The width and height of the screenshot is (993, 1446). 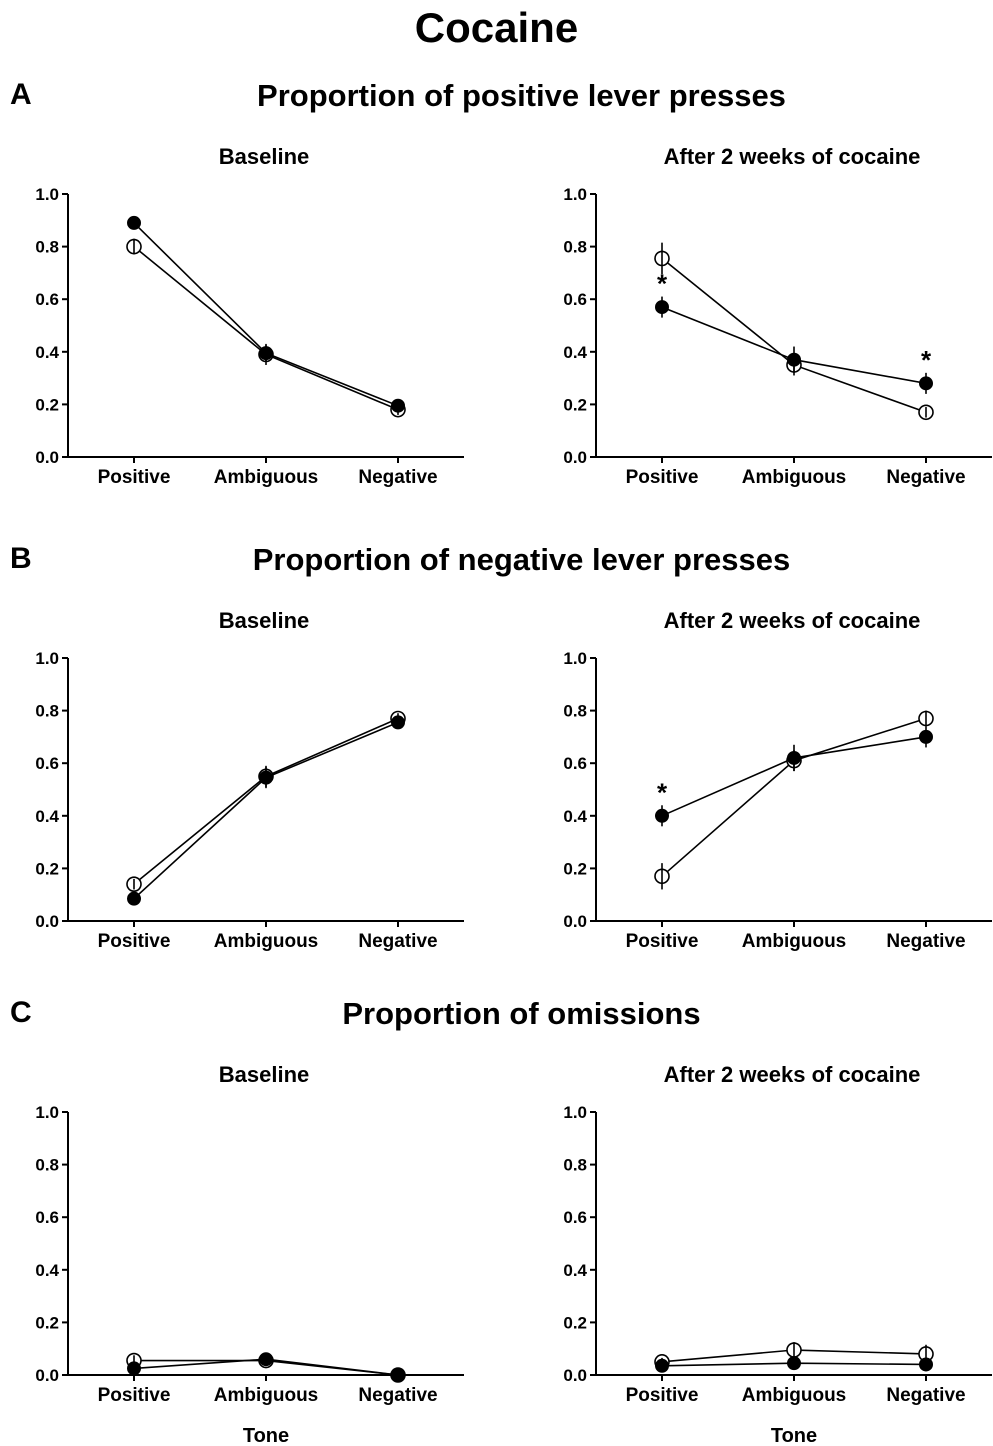 I want to click on section-title-c: Proportion of omissions, so click(x=521, y=1013).